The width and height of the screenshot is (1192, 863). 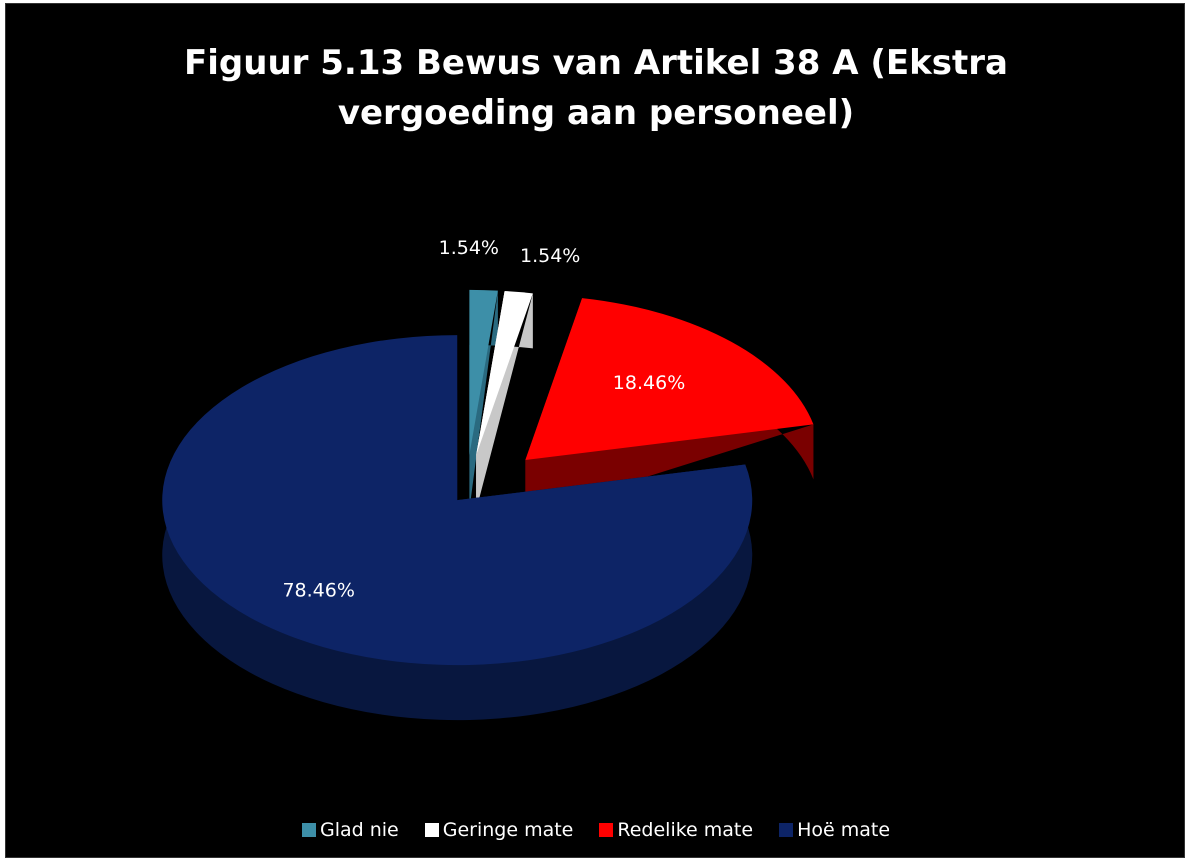 What do you see at coordinates (596, 113) in the screenshot?
I see `chart-title-line-2: vergoeding aan personeel)` at bounding box center [596, 113].